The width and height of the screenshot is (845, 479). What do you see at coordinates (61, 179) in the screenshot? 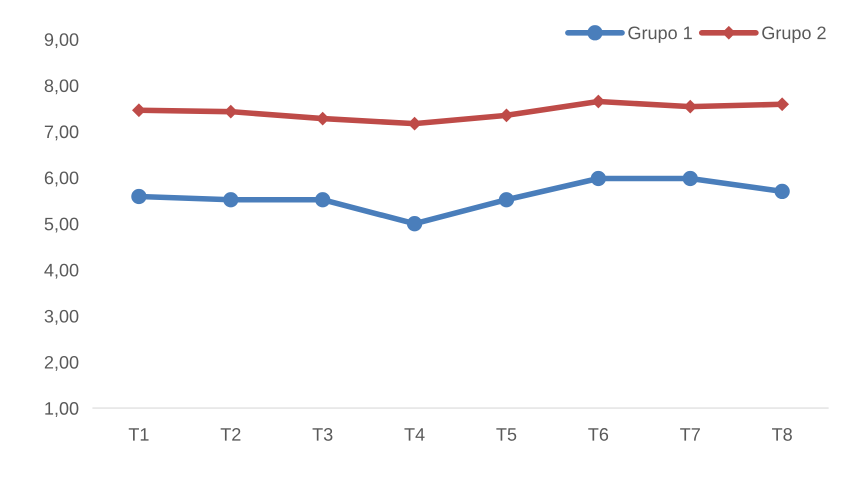
I see `y-tick-label: 6,00` at bounding box center [61, 179].